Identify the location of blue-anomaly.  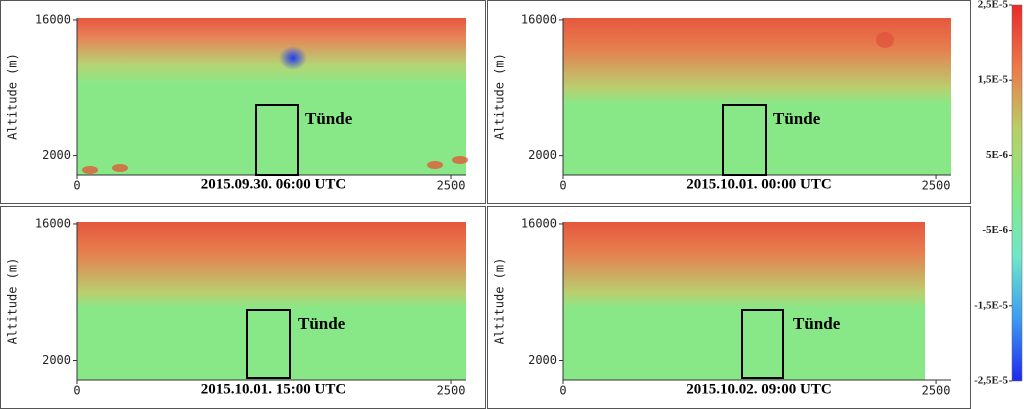
(293, 58).